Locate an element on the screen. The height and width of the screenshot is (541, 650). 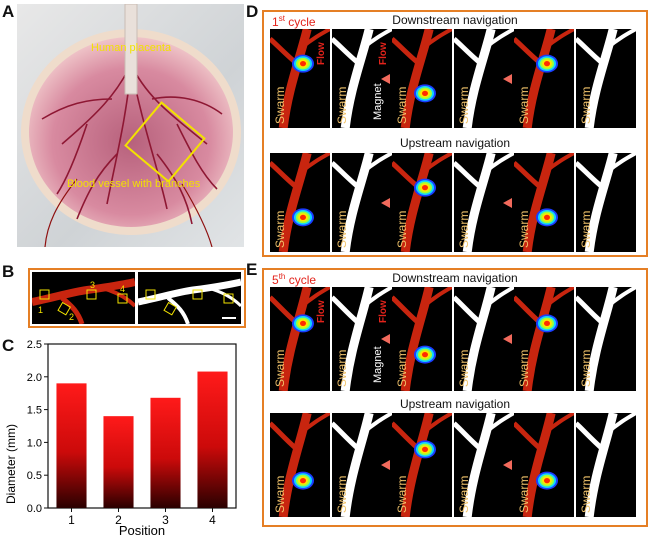
x-tick-label: 3 is located at coordinates (165, 520).